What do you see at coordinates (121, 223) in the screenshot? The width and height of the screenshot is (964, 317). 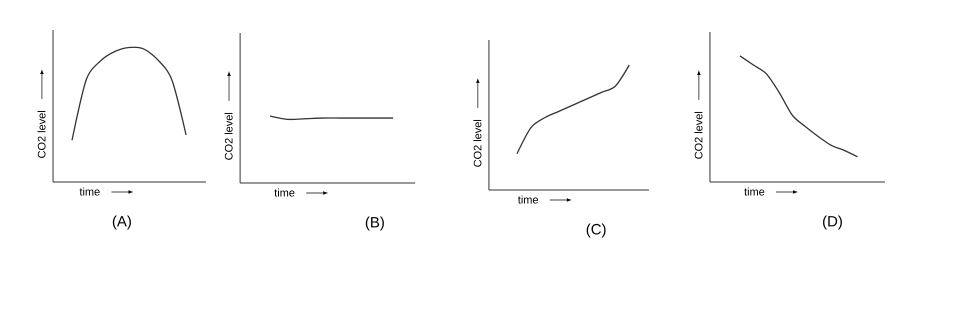 I see `text: (A)` at bounding box center [121, 223].